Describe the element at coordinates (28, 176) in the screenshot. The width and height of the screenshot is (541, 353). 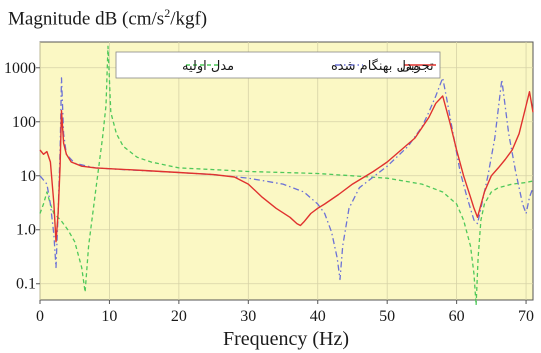
I see `y-tick-label: 10` at that location.